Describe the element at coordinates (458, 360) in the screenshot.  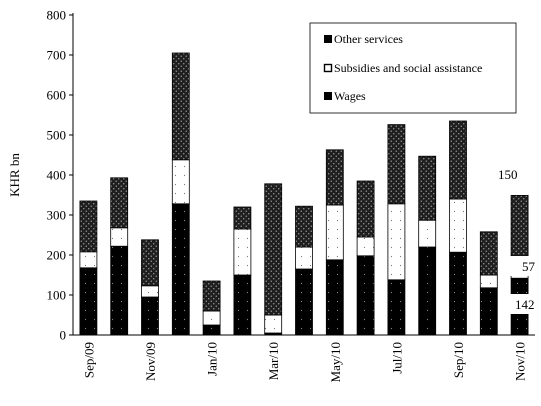
I see `x-tick-label-sep-10: Sep/10` at that location.